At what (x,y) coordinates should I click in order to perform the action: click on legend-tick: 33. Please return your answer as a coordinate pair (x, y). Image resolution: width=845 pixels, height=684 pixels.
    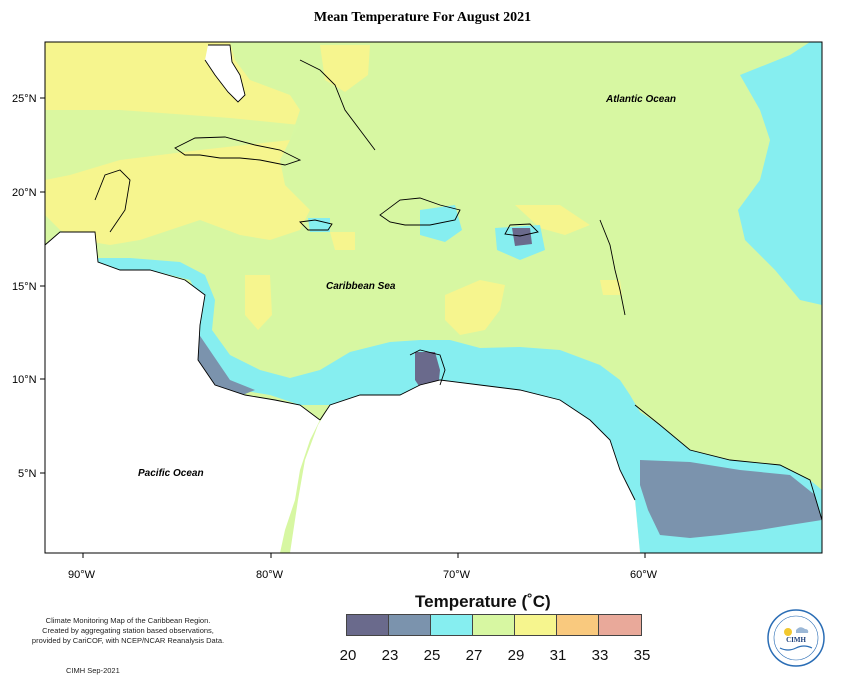
    Looking at the image, I should click on (600, 655).